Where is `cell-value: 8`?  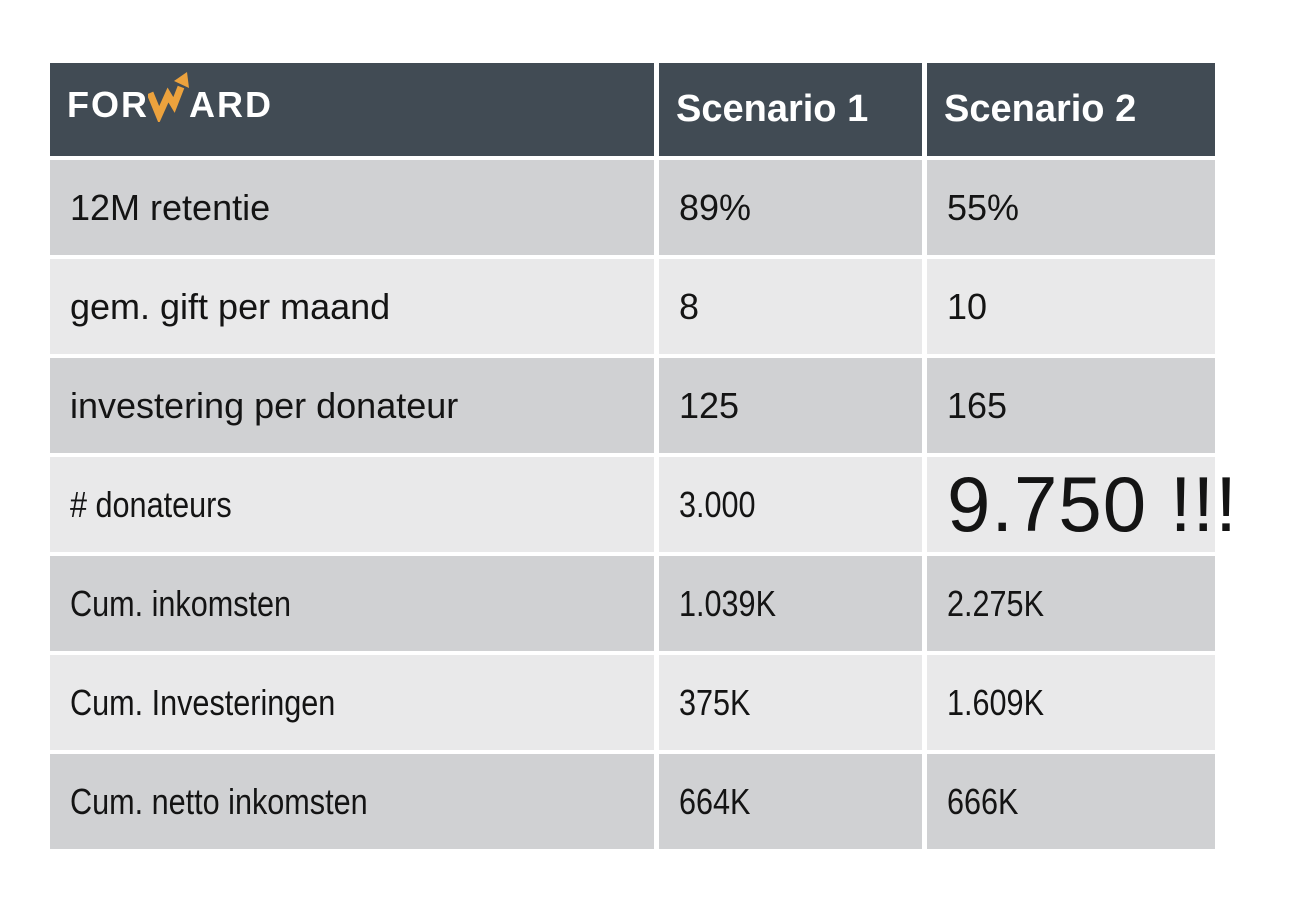 cell-value: 8 is located at coordinates (689, 306).